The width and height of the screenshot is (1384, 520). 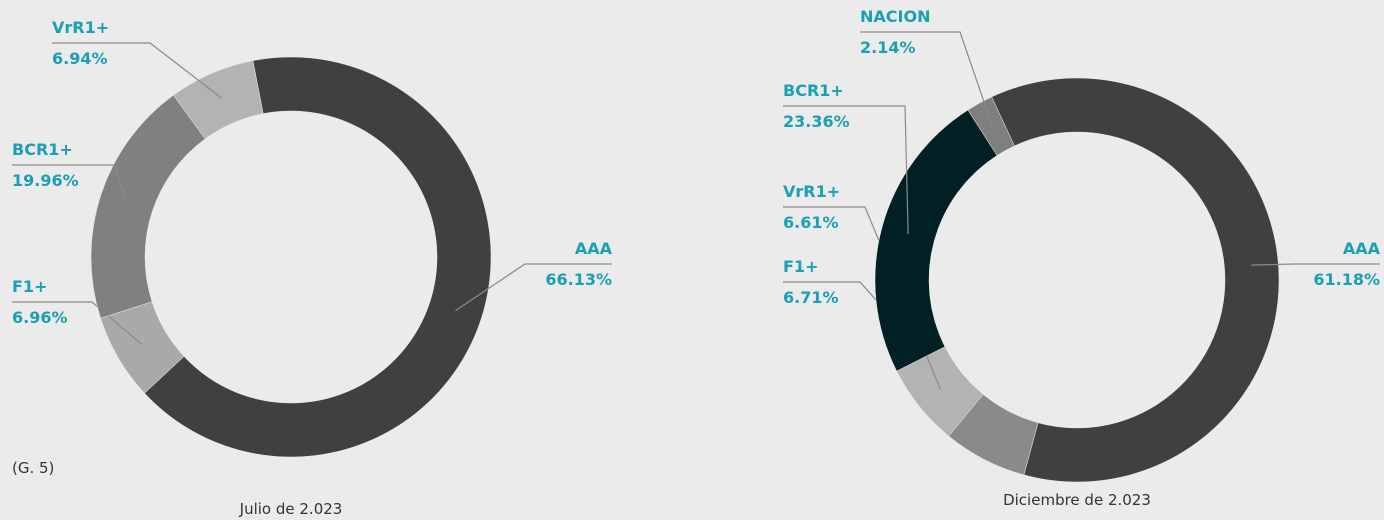 What do you see at coordinates (80, 58) in the screenshot?
I see `value-label: 6.94%` at bounding box center [80, 58].